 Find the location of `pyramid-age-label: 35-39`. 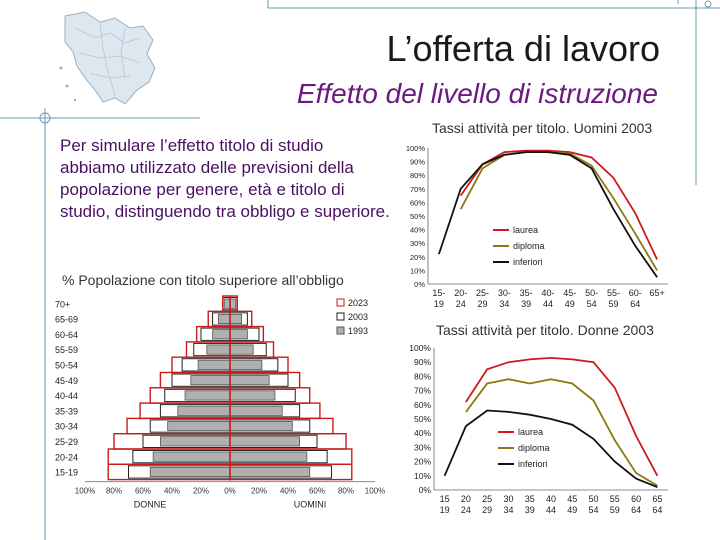

pyramid-age-label: 35-39 is located at coordinates (66, 411).